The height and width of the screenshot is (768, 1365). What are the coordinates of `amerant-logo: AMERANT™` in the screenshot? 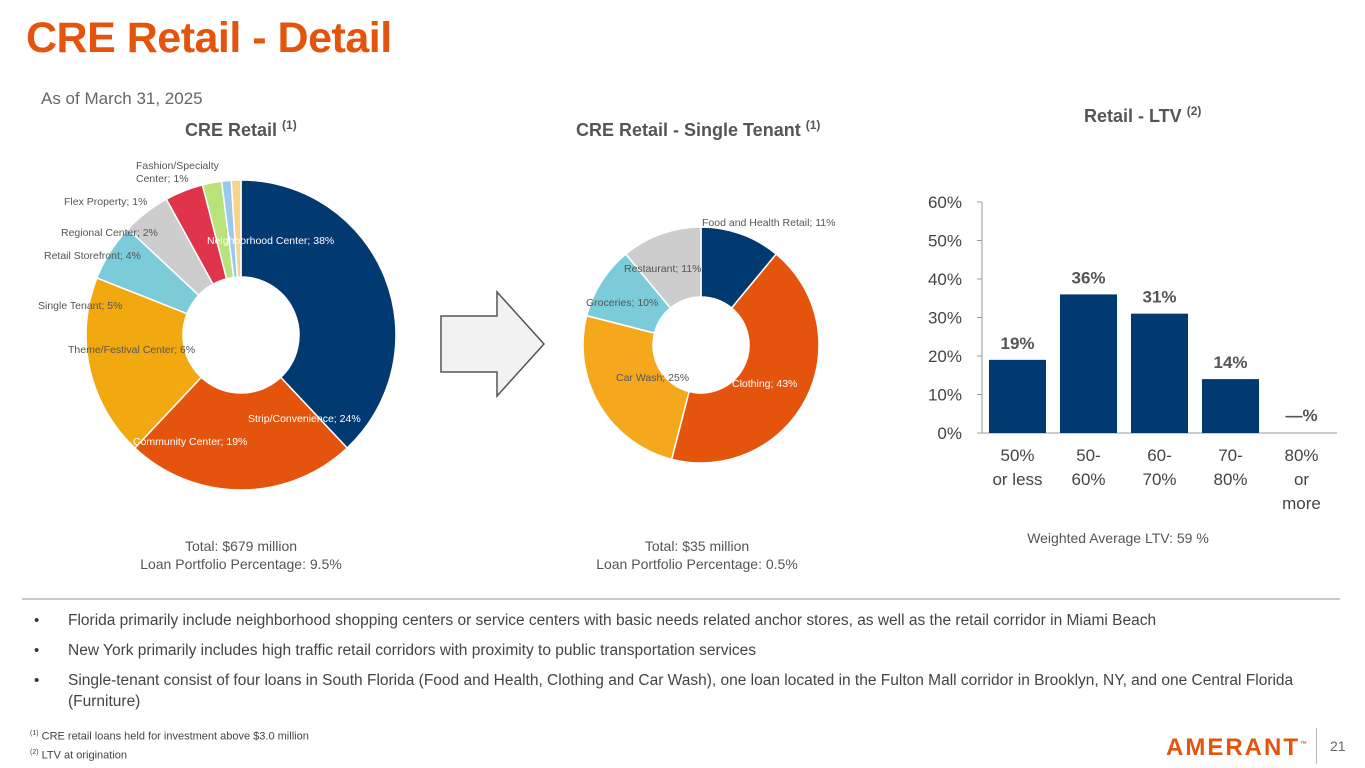 It's located at (1237, 748).